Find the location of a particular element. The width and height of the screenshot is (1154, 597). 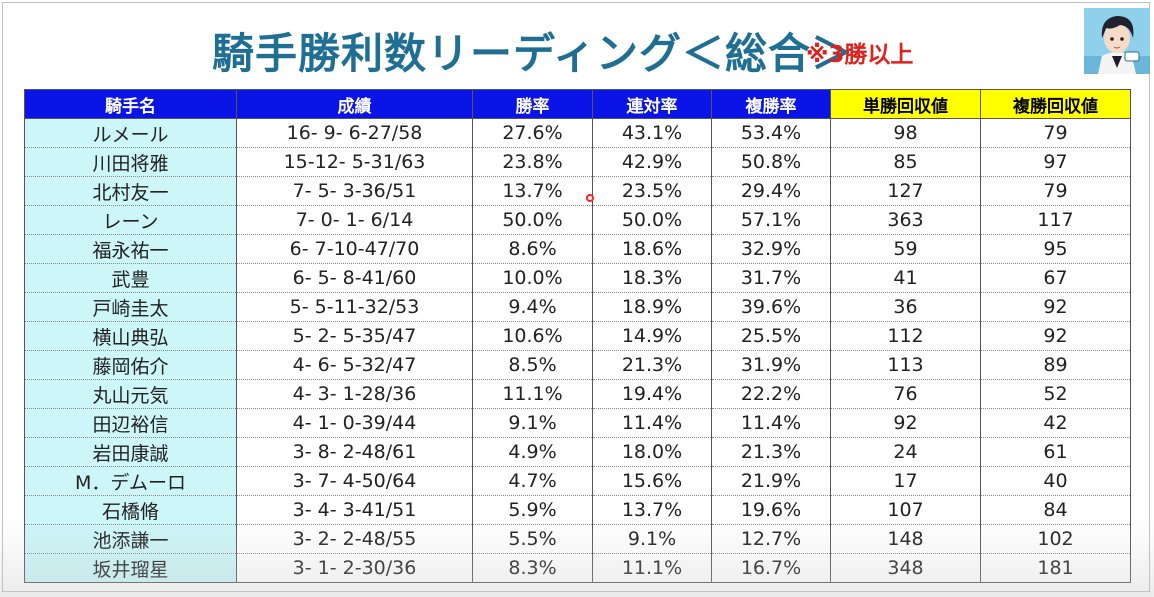

win-rate-cell: 27.6% is located at coordinates (532, 133).